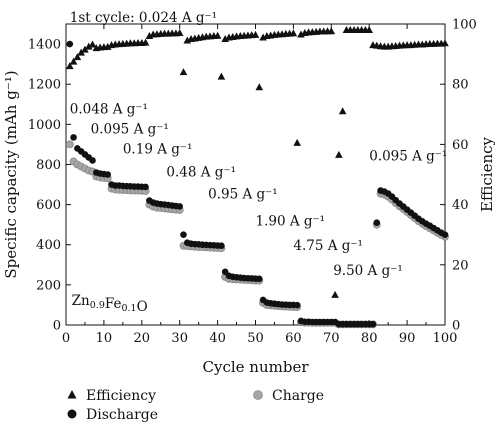 Image resolution: width=500 pixels, height=429 pixels. Describe the element at coordinates (243, 195) in the screenshot. I see `rate-annotation: 0.95 A g⁻¹` at that location.